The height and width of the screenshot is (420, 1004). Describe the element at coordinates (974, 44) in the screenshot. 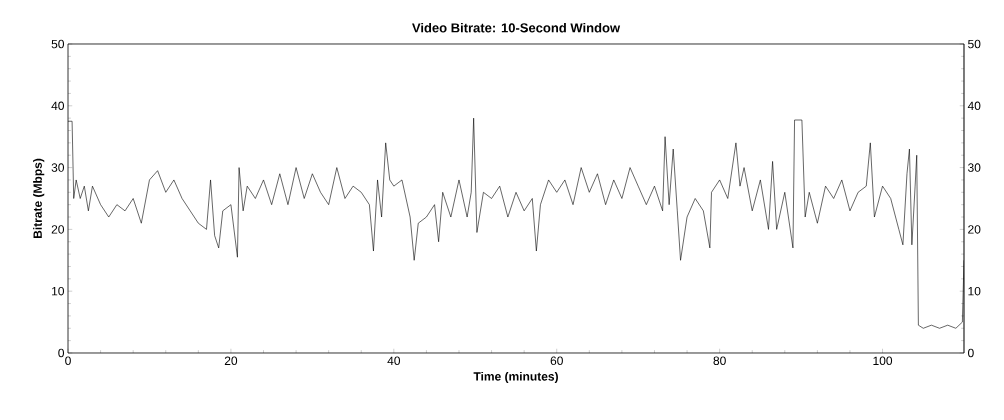

I see `y2-tick-label: 50` at that location.